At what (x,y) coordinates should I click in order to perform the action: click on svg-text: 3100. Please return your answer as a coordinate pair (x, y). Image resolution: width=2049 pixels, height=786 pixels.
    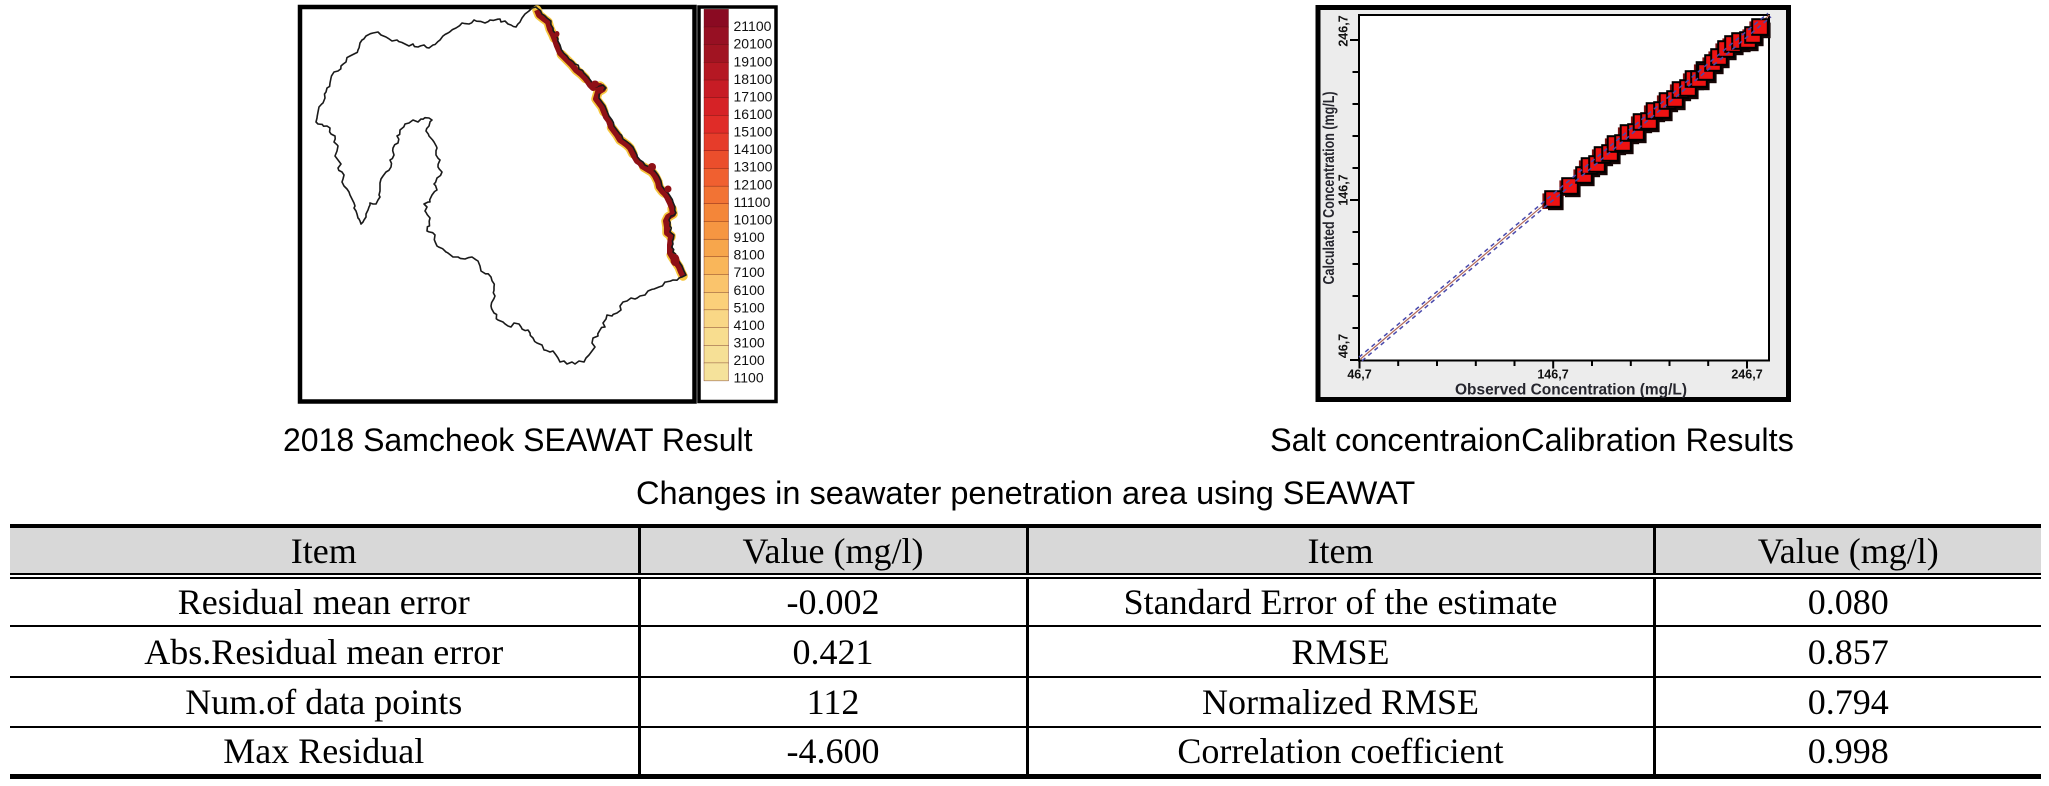
    Looking at the image, I should click on (749, 343).